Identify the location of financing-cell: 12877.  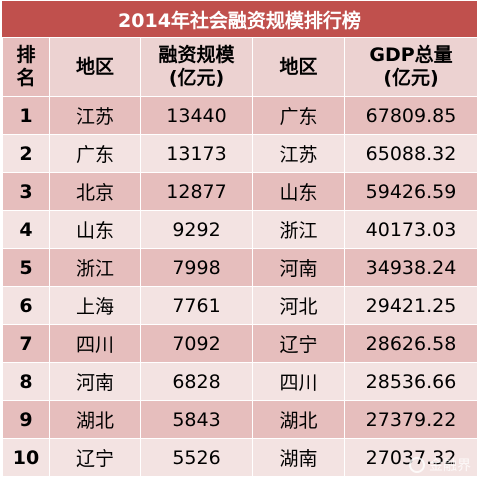
(196, 191).